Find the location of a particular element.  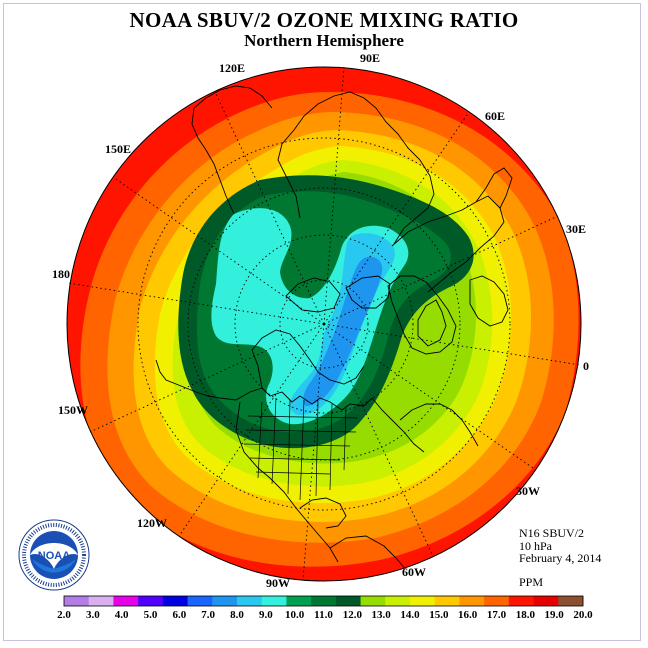

colorbar-tick-label: 18.0 is located at coordinates (525, 615).